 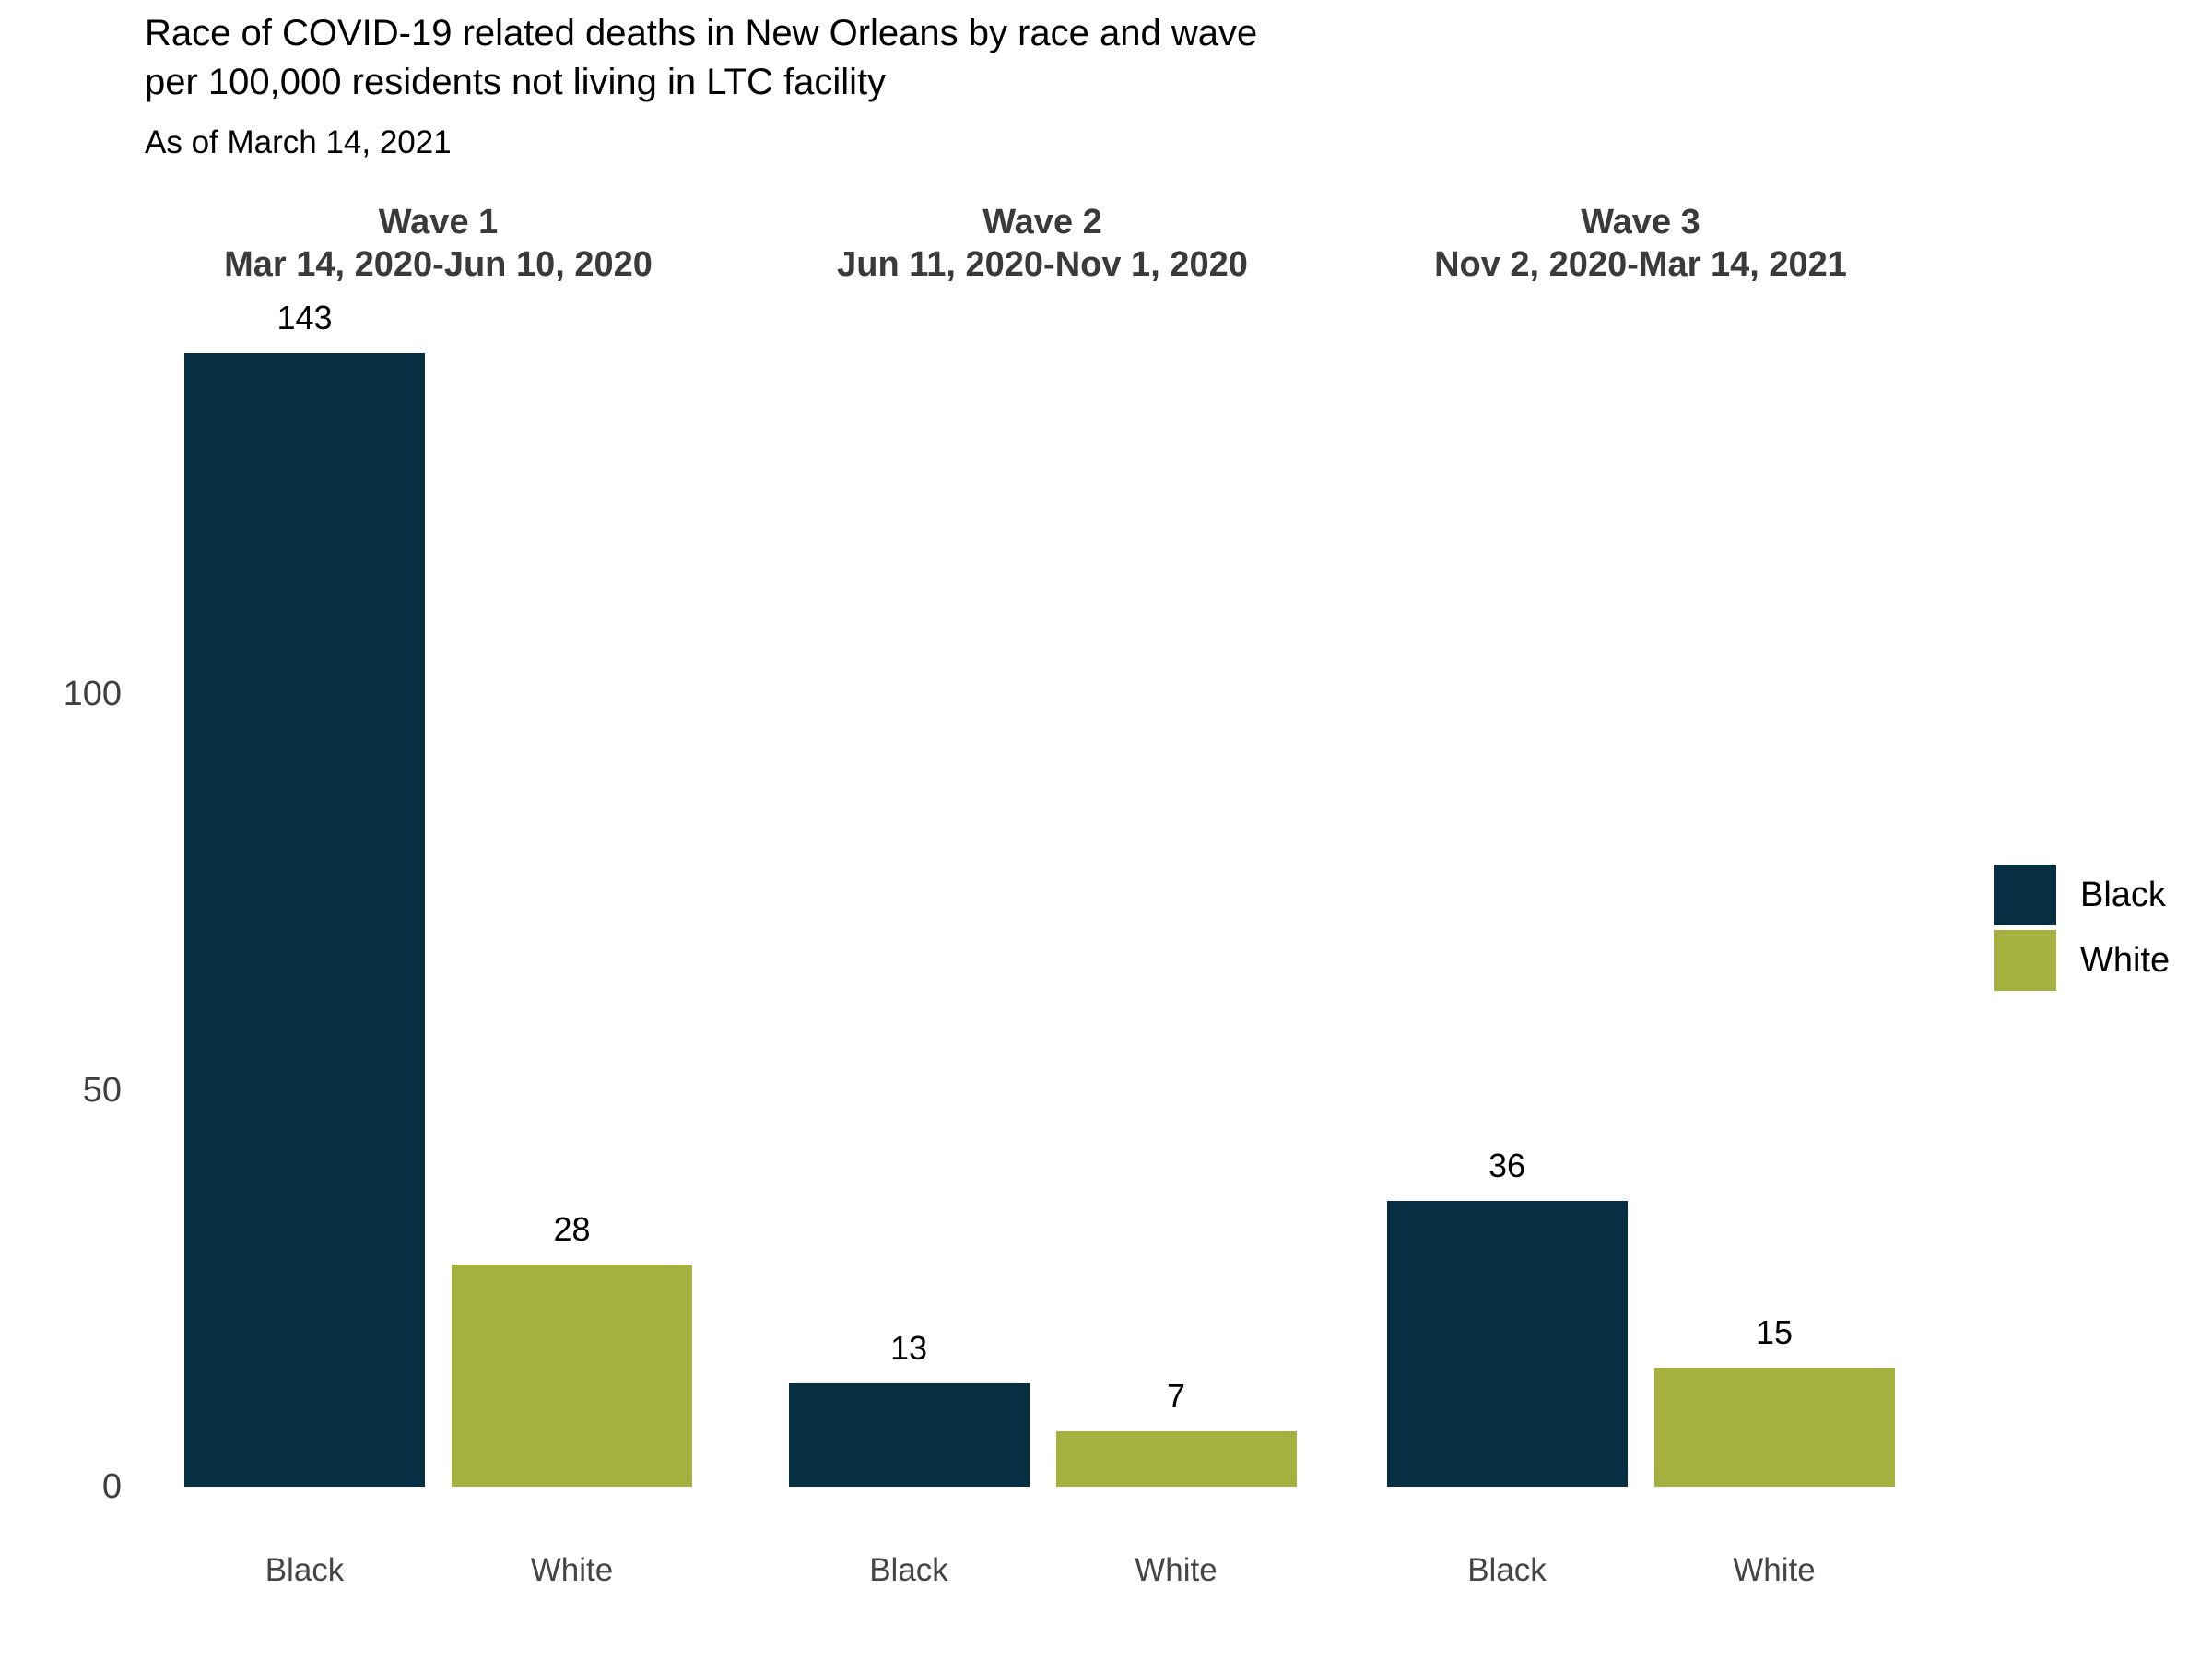 What do you see at coordinates (2025, 960) in the screenshot?
I see `legend-swatch-white` at bounding box center [2025, 960].